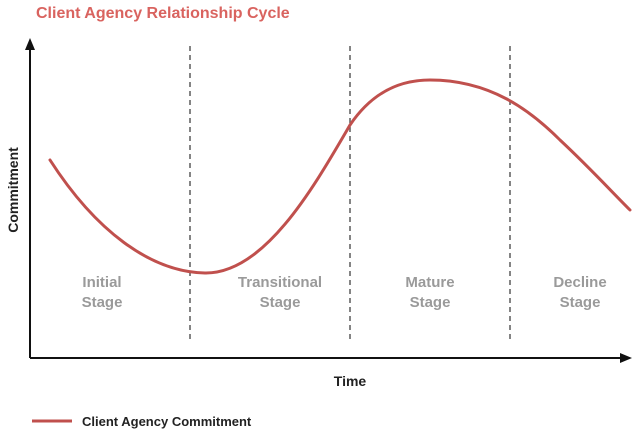 The height and width of the screenshot is (431, 640). I want to click on x-axis-arrowhead, so click(626, 358).